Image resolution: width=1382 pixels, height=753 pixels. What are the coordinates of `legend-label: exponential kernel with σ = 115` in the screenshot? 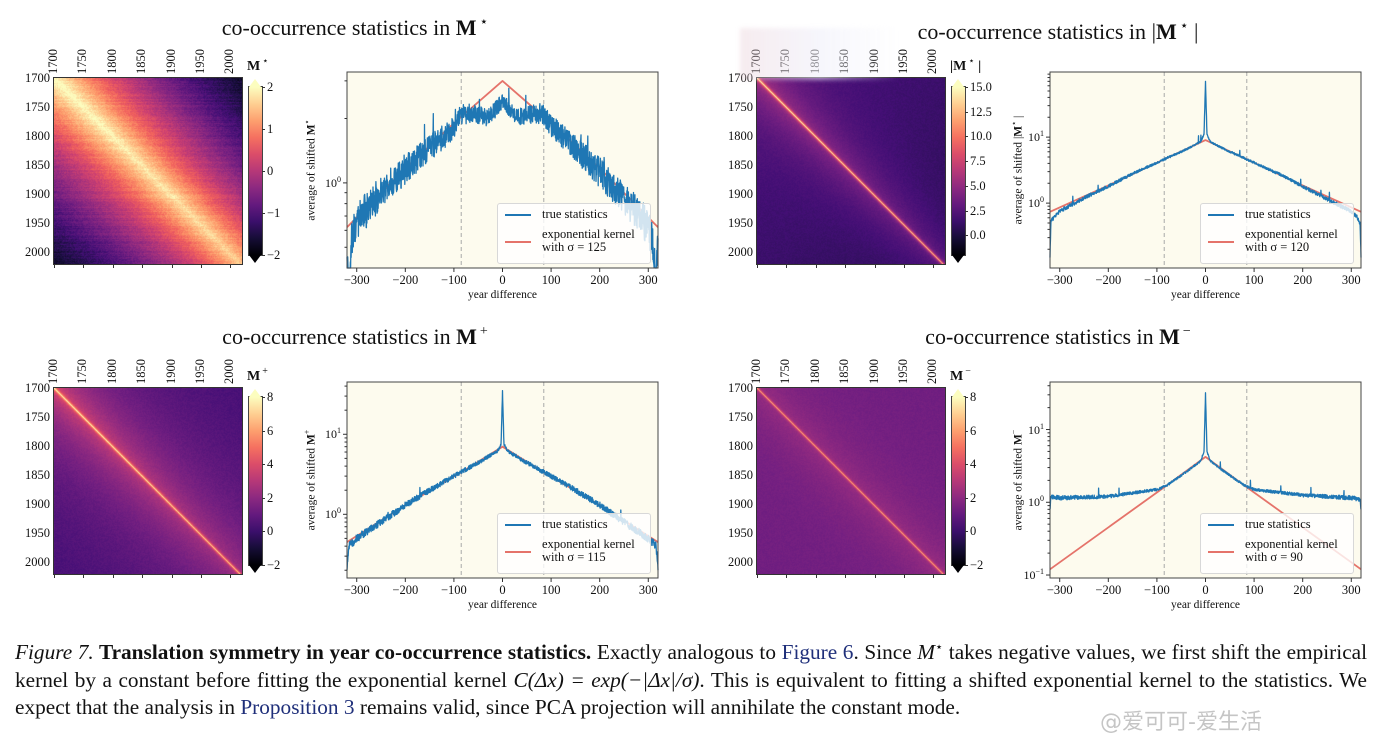 It's located at (588, 551).